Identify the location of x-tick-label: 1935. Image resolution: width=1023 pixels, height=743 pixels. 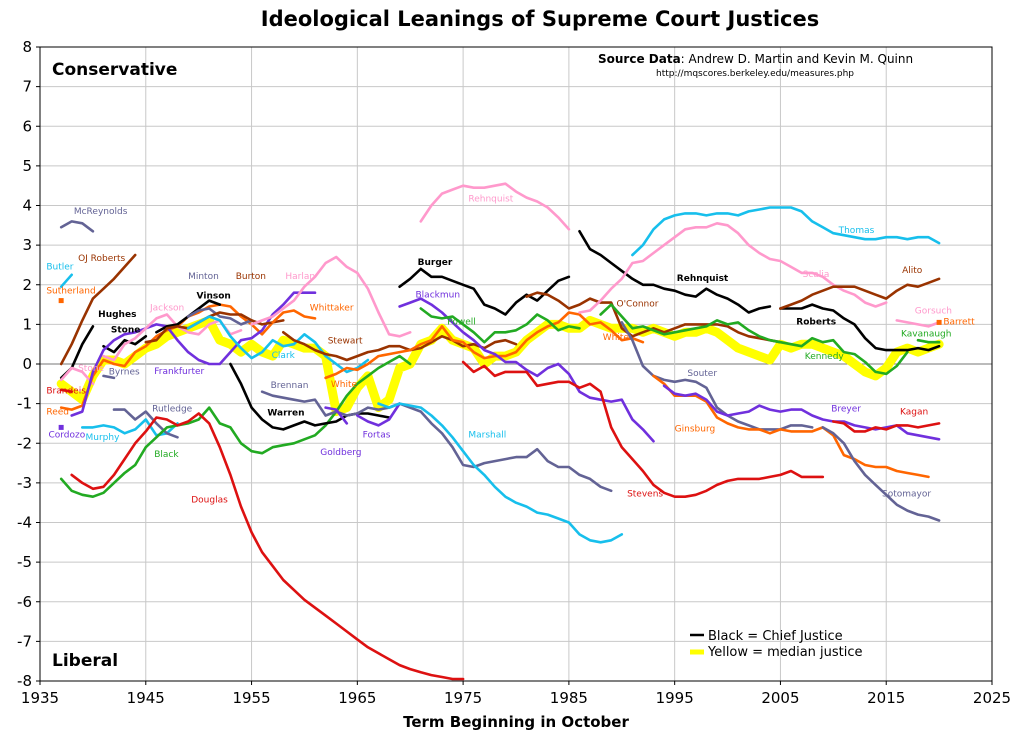
(40, 698).